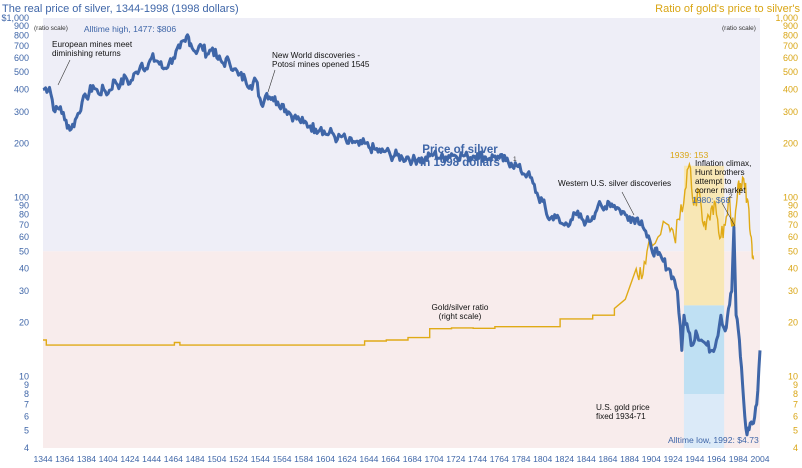 This screenshot has width=802, height=468. What do you see at coordinates (711, 200) in the screenshot?
I see `silver-1980-label: 1980: $68` at bounding box center [711, 200].